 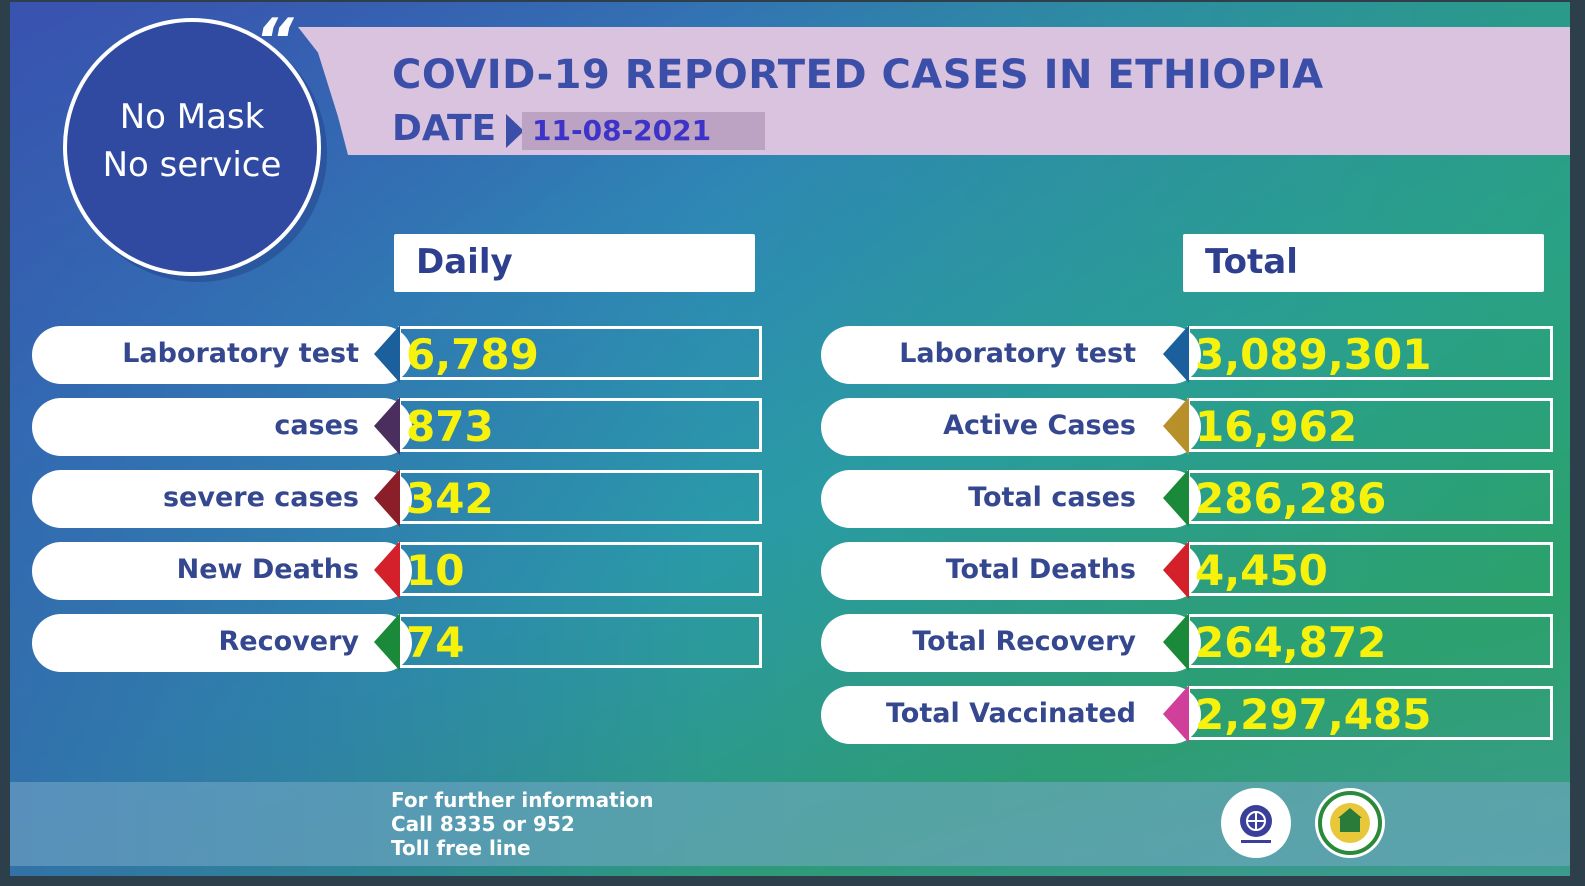 What do you see at coordinates (450, 426) in the screenshot?
I see `daily-row-1-value: 873` at bounding box center [450, 426].